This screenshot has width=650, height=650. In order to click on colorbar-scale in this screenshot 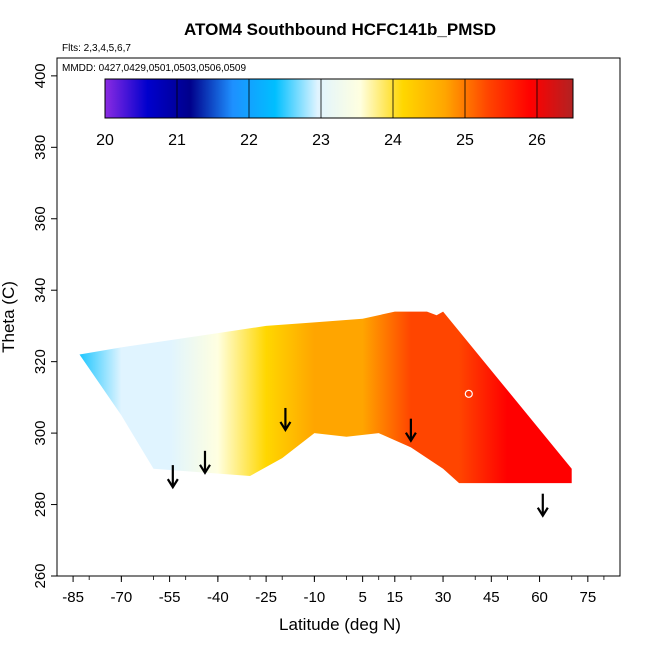, I will do `click(339, 98)`.